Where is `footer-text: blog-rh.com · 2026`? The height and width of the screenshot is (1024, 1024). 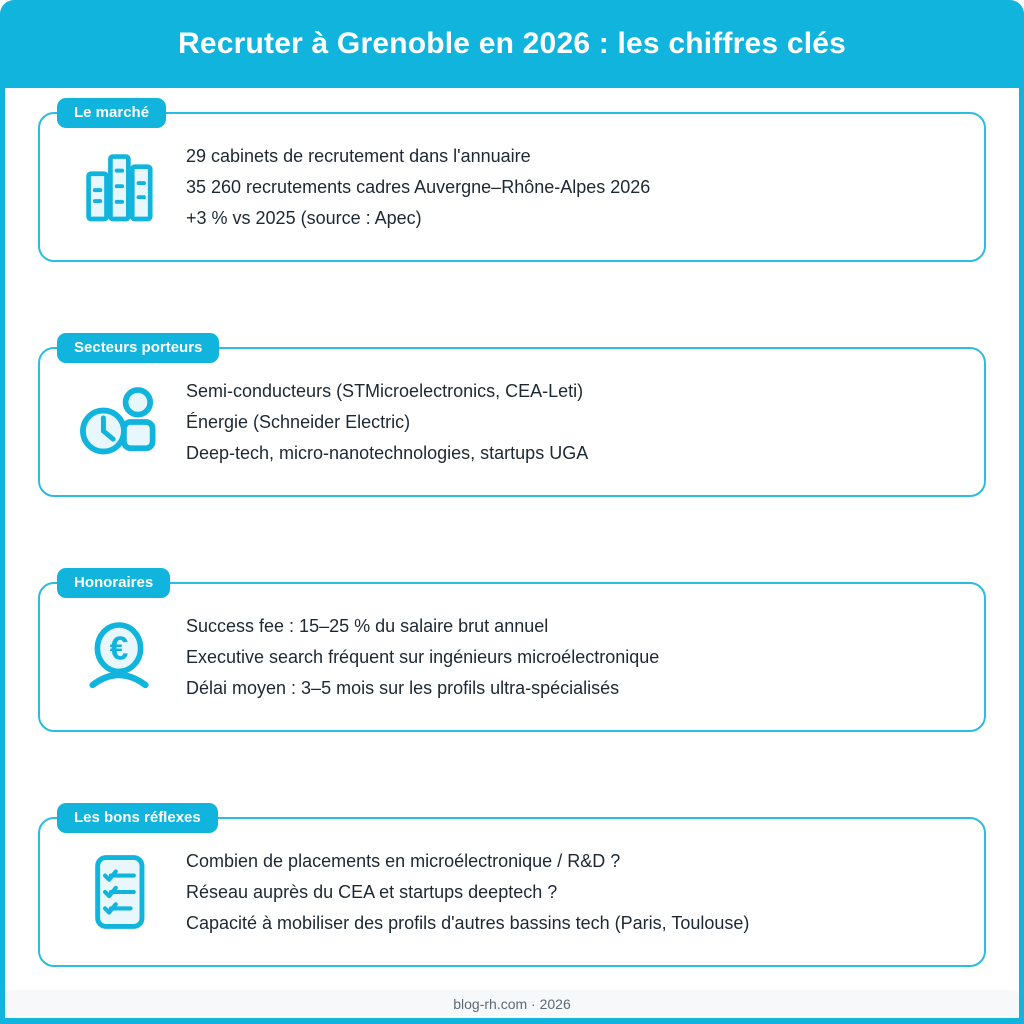 footer-text: blog-rh.com · 2026 is located at coordinates (512, 1004).